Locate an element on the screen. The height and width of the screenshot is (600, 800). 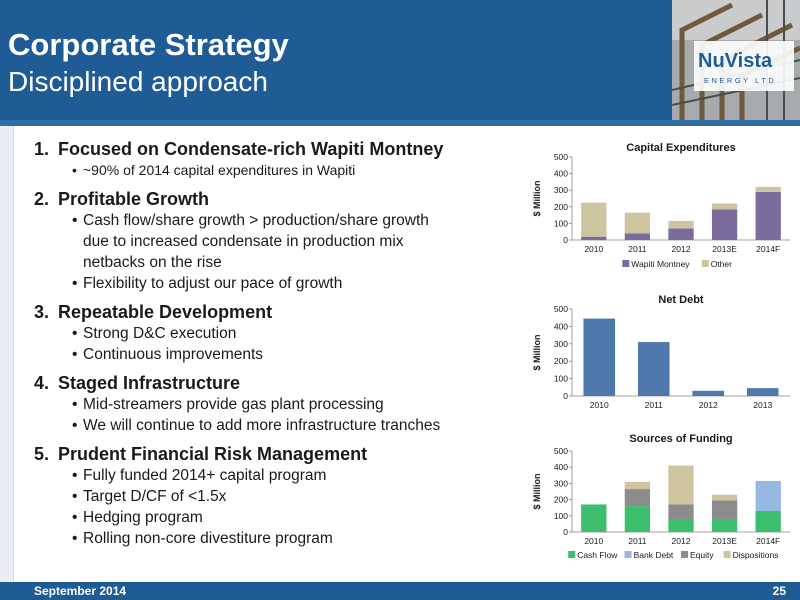
footer-date: September 2014 is located at coordinates (80, 591).